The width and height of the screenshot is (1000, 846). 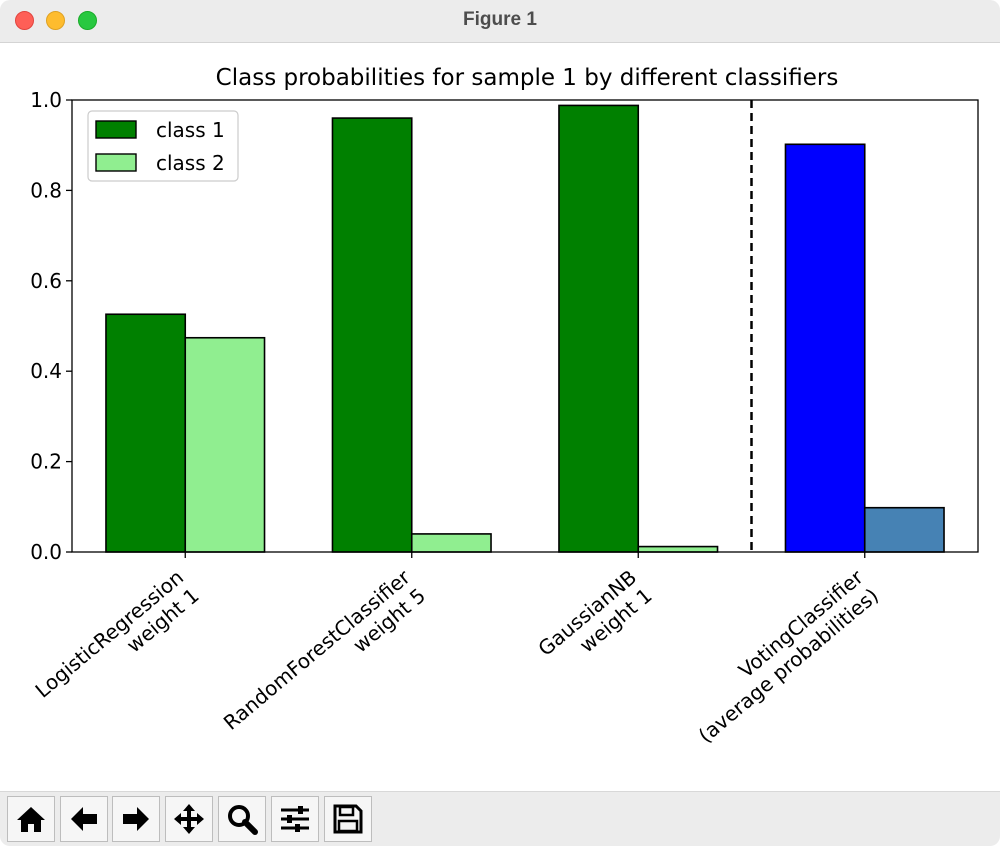 What do you see at coordinates (24, 20) in the screenshot?
I see `close-window-button` at bounding box center [24, 20].